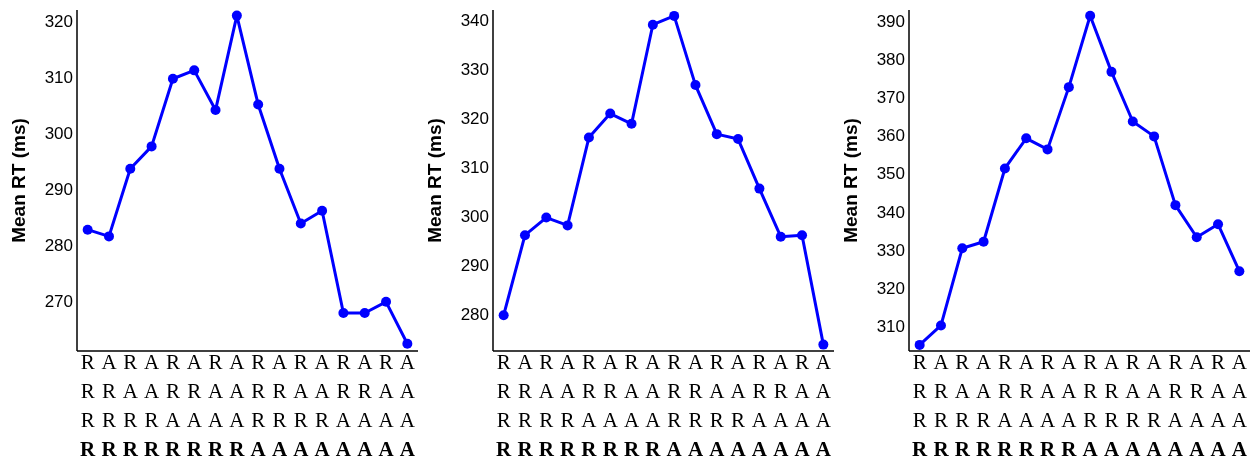  What do you see at coordinates (58, 133) in the screenshot?
I see `y-tick-label: 300` at bounding box center [58, 133].